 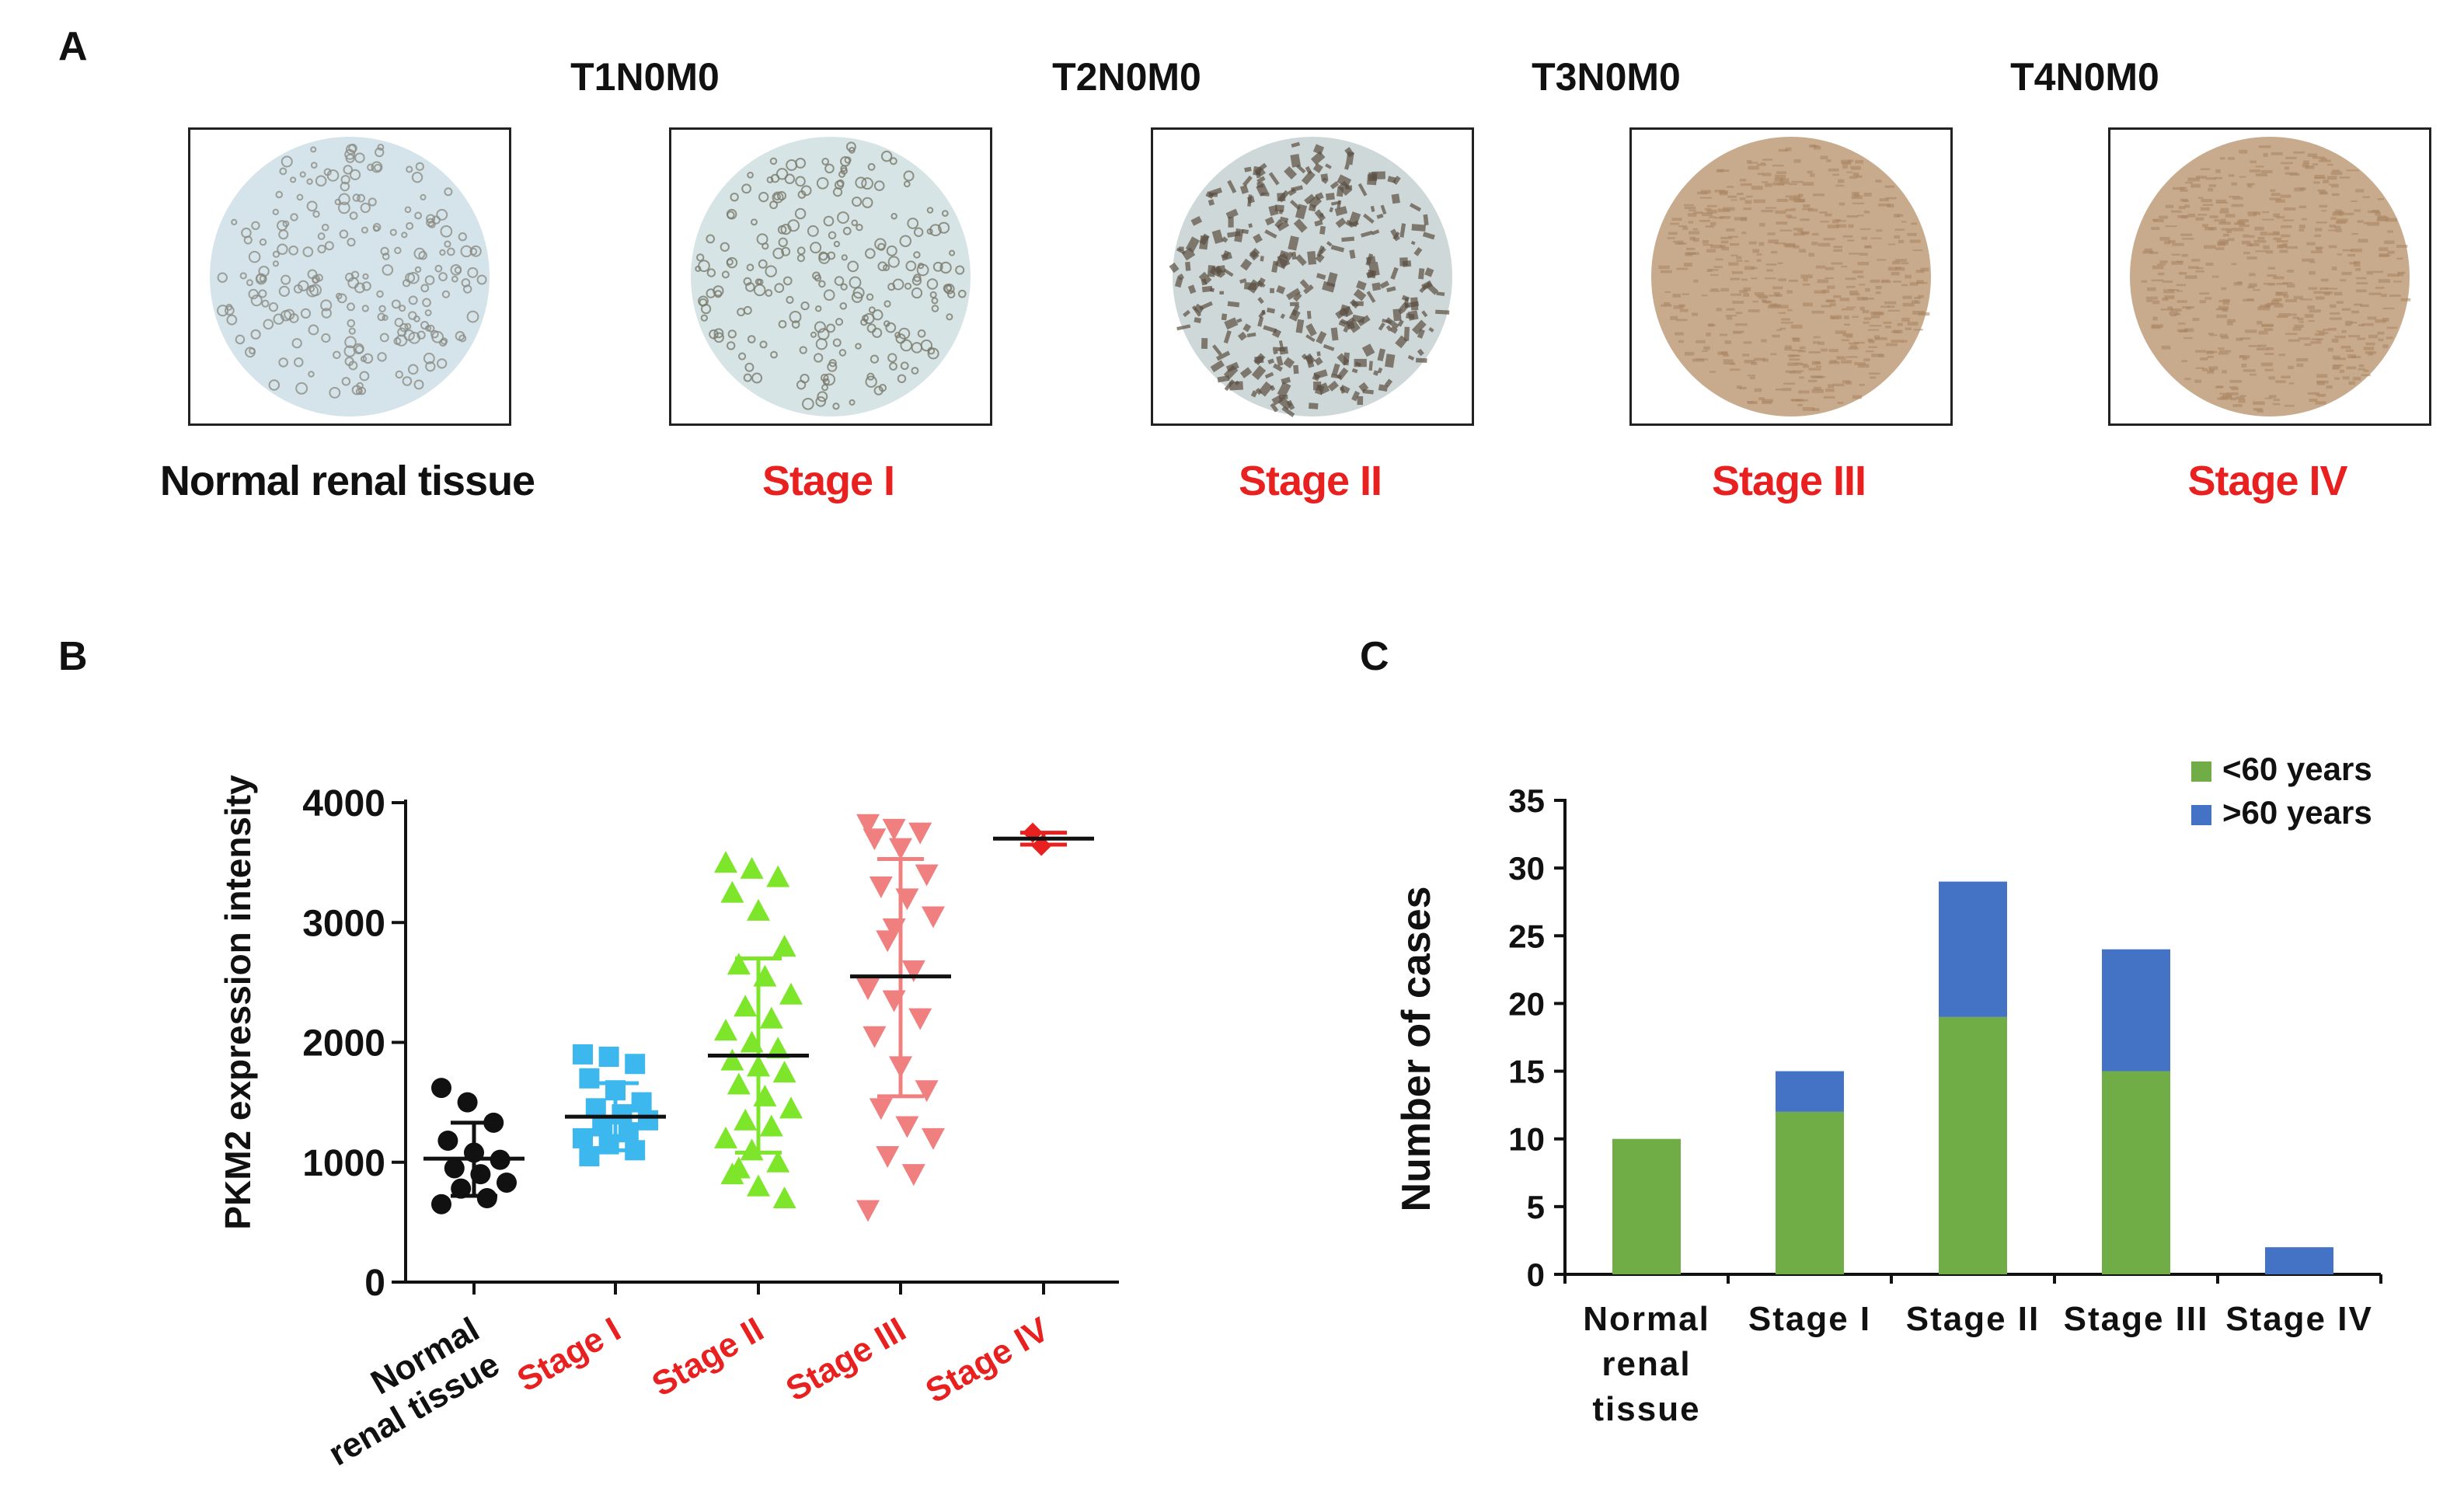 I want to click on b-x-tick-label: Stage II, so click(x=708, y=1357).